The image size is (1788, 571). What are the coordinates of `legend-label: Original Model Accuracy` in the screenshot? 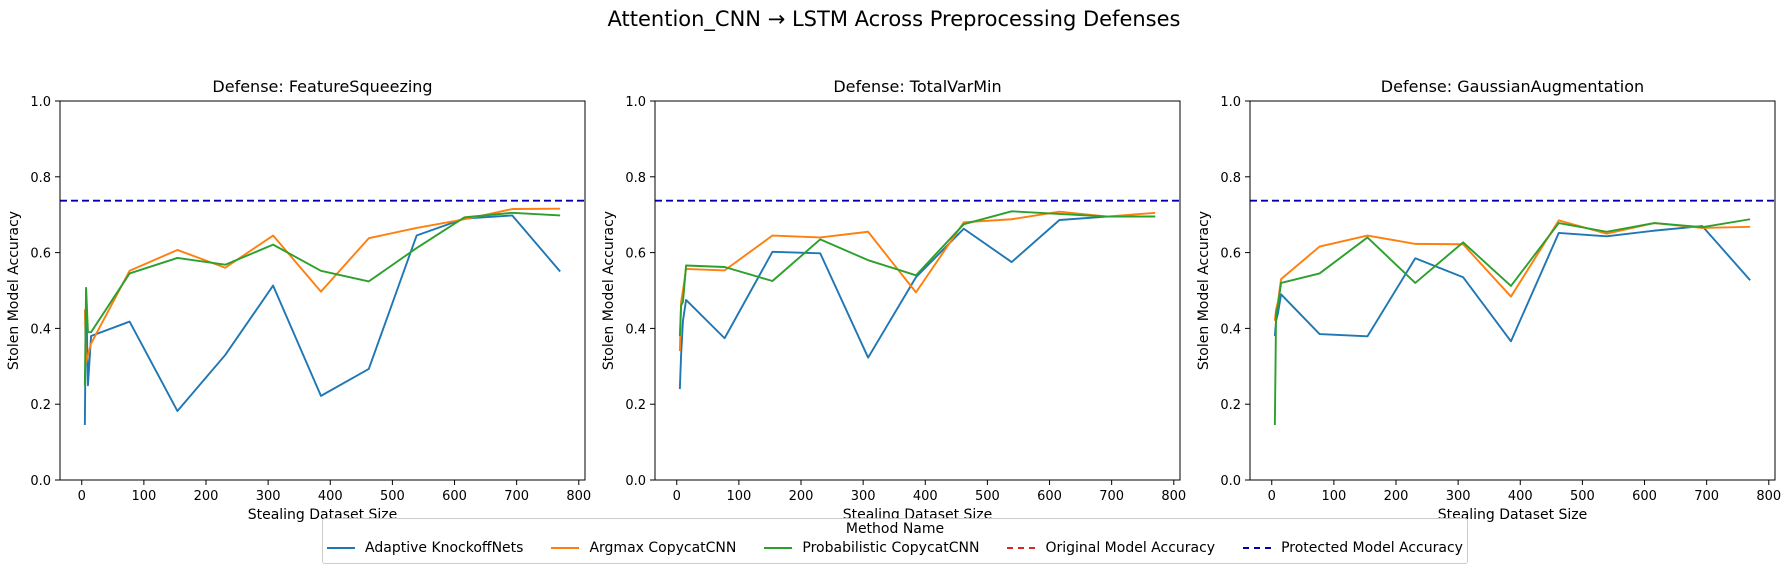 It's located at (1130, 548).